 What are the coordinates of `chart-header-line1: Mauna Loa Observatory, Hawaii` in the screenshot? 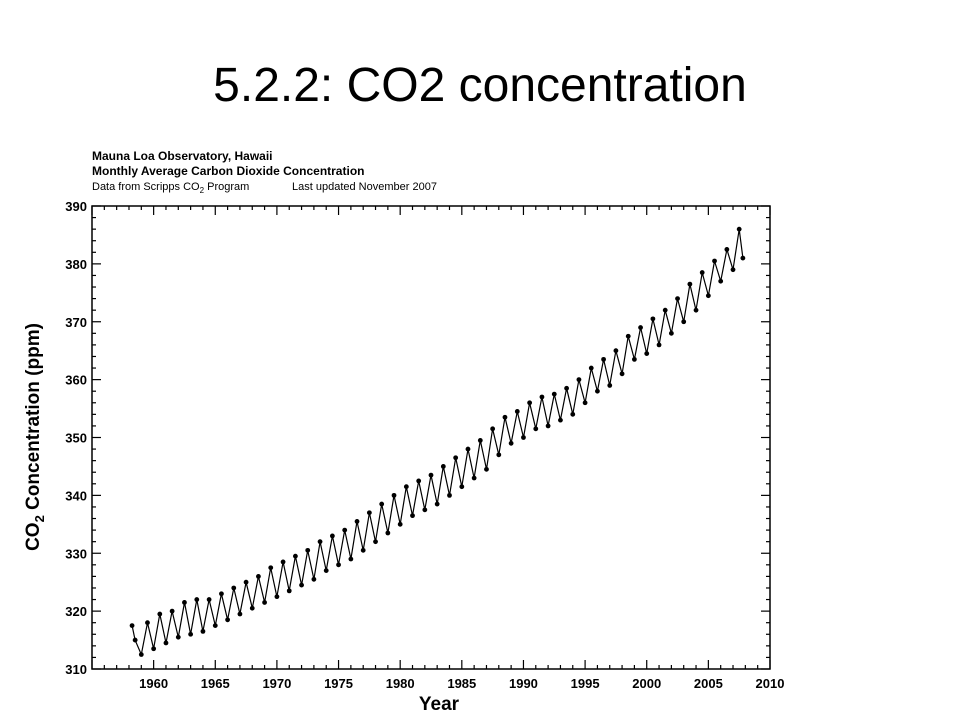 It's located at (182, 156).